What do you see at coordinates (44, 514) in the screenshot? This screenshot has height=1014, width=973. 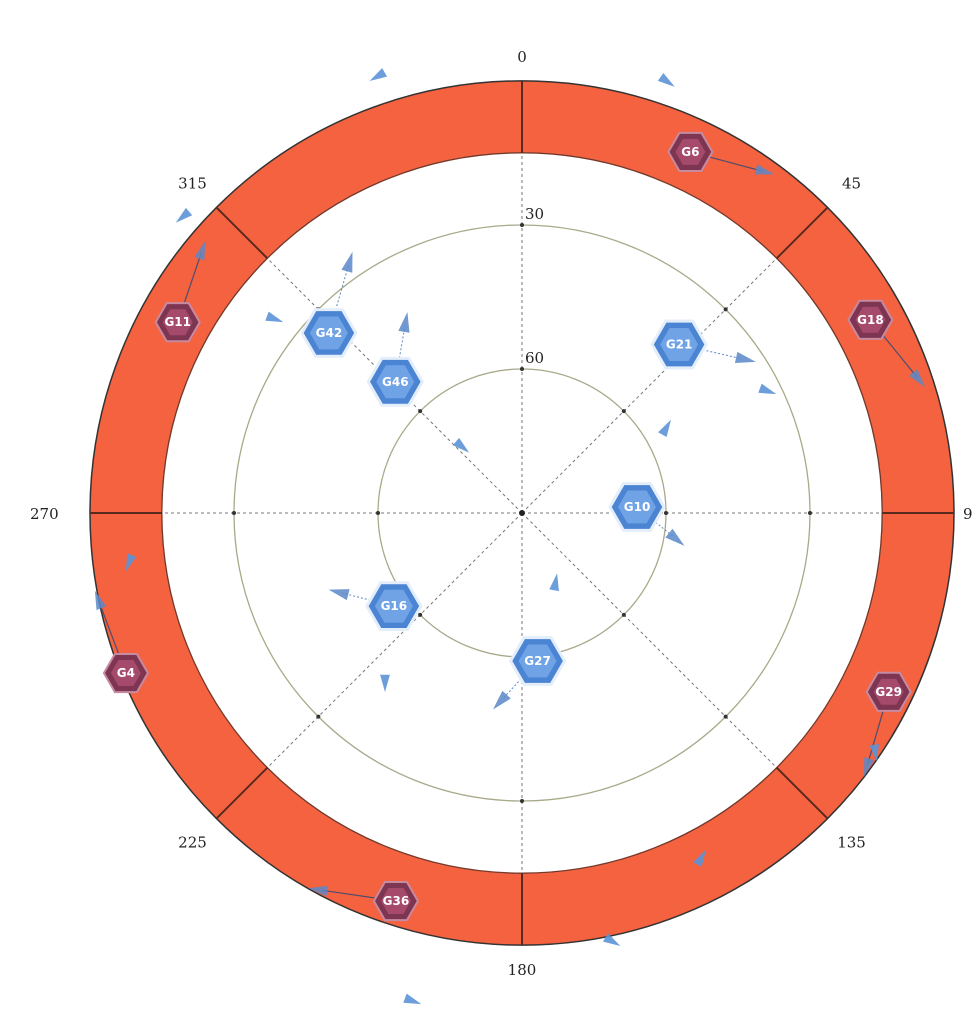 I see `azimuth-label-270: 270` at bounding box center [44, 514].